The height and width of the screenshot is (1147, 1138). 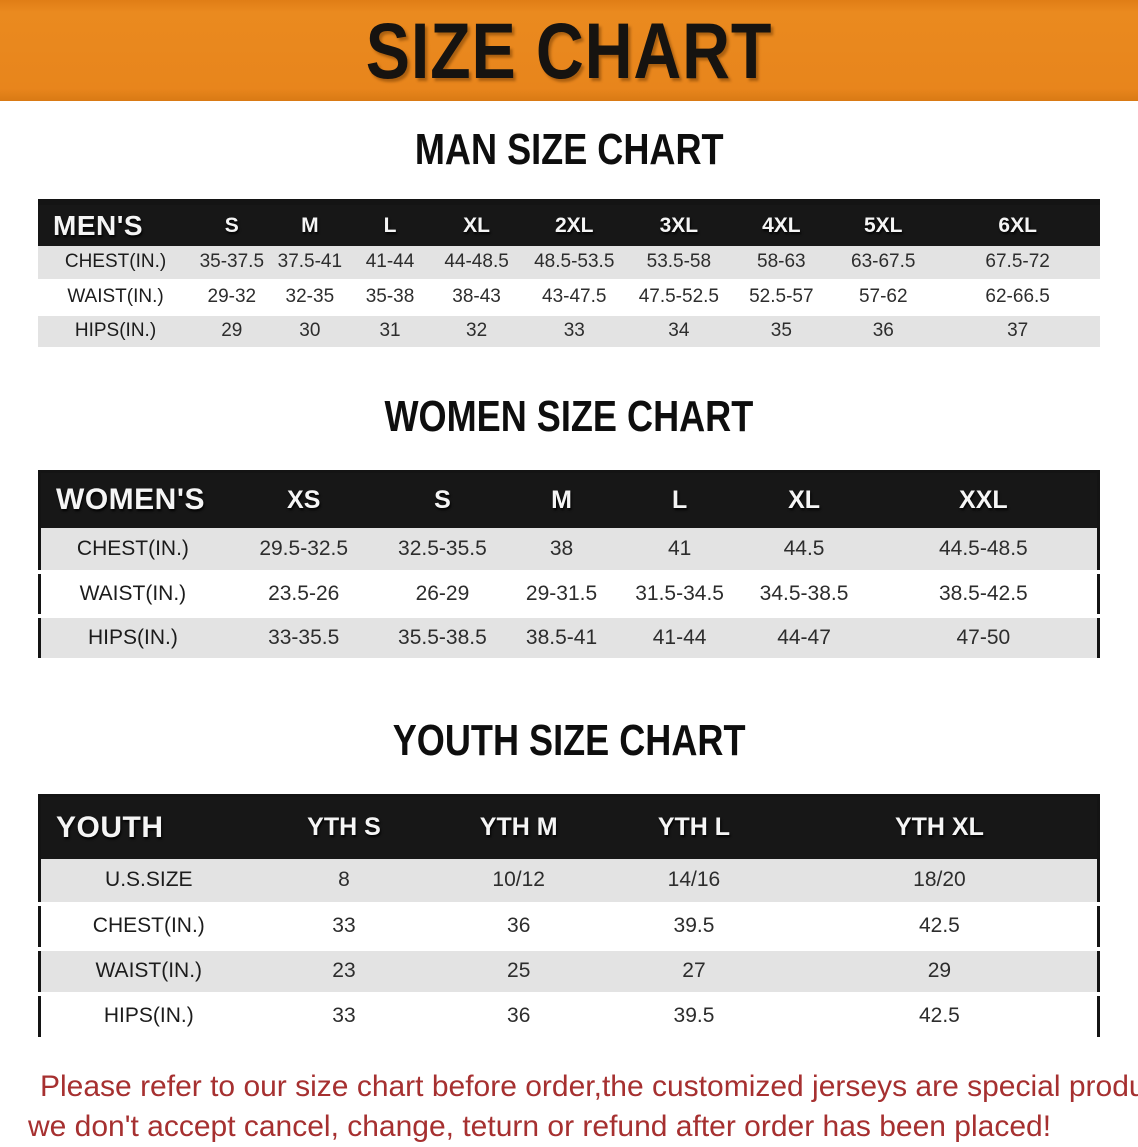 What do you see at coordinates (442, 639) in the screenshot?
I see `size-value-cell: 35.5-38.5` at bounding box center [442, 639].